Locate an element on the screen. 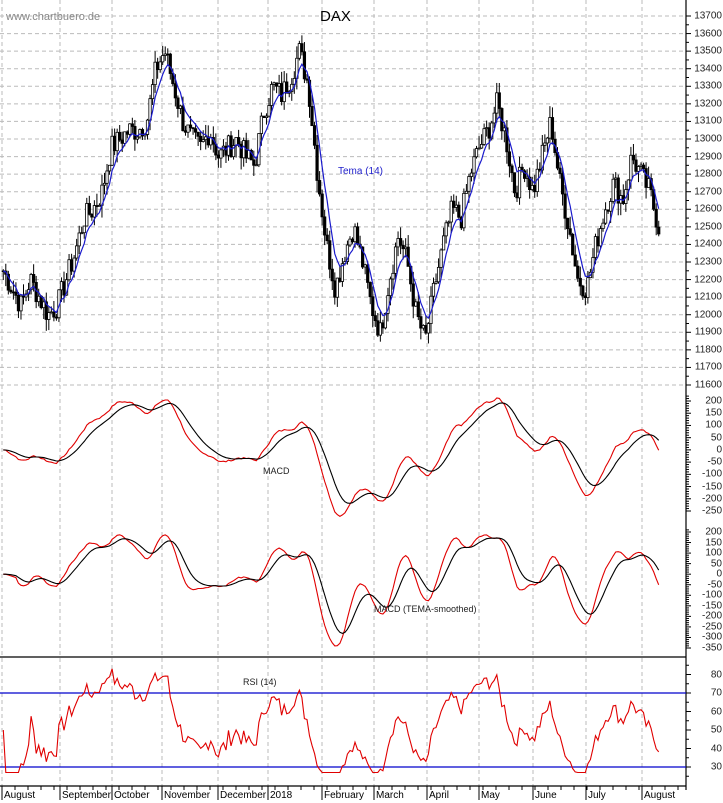 Image resolution: width=723 pixels, height=803 pixels. month-label: May is located at coordinates (490, 795).